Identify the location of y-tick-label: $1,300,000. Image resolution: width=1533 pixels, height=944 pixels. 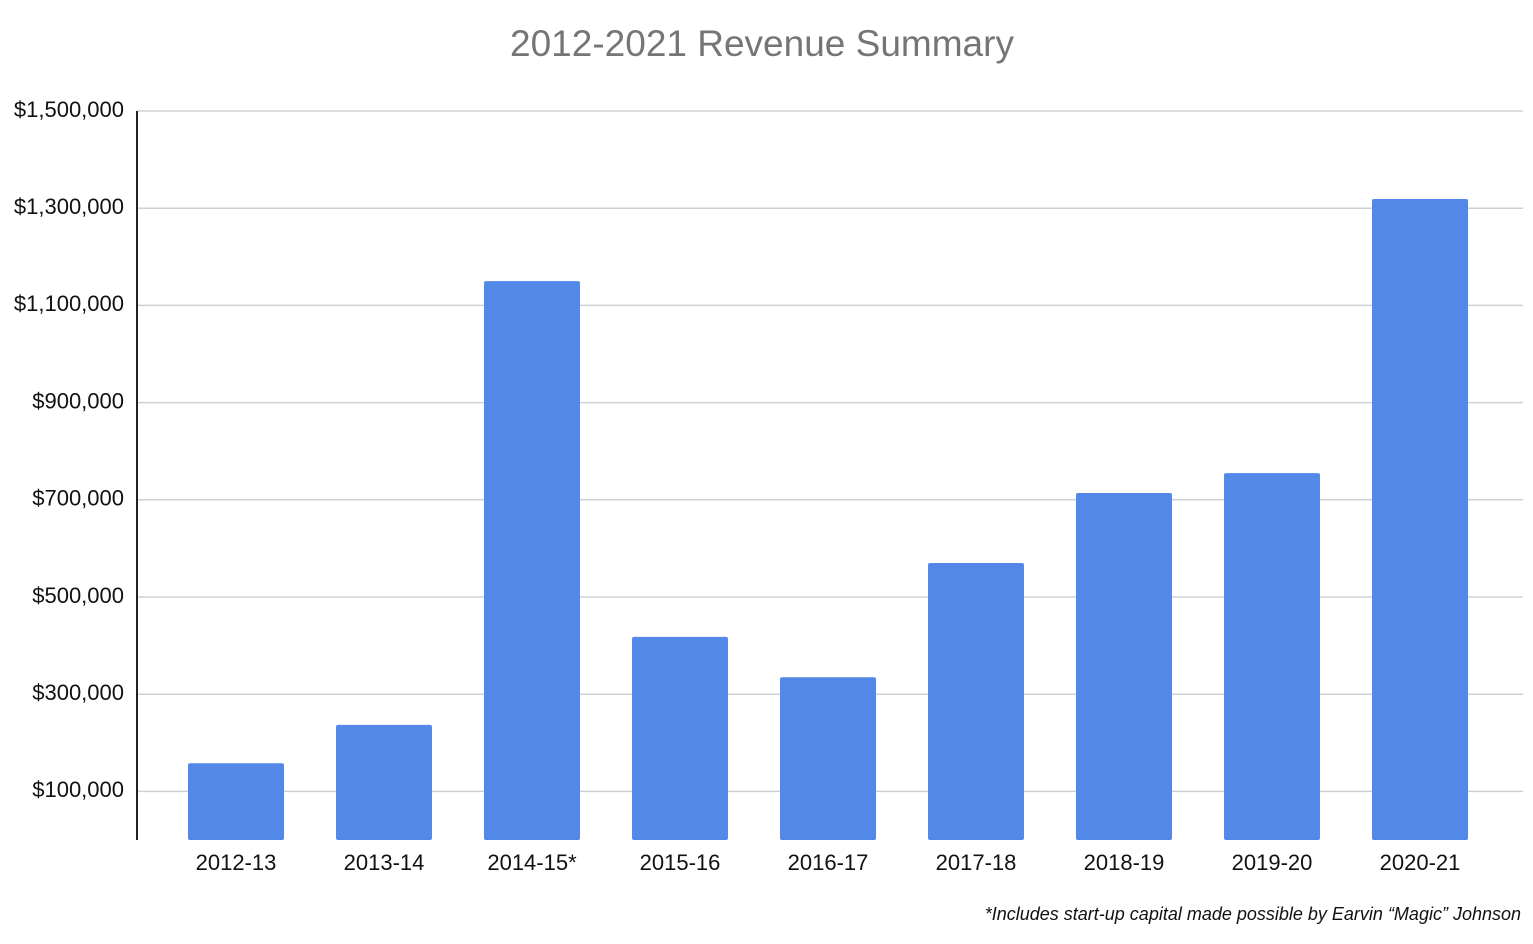
(69, 206).